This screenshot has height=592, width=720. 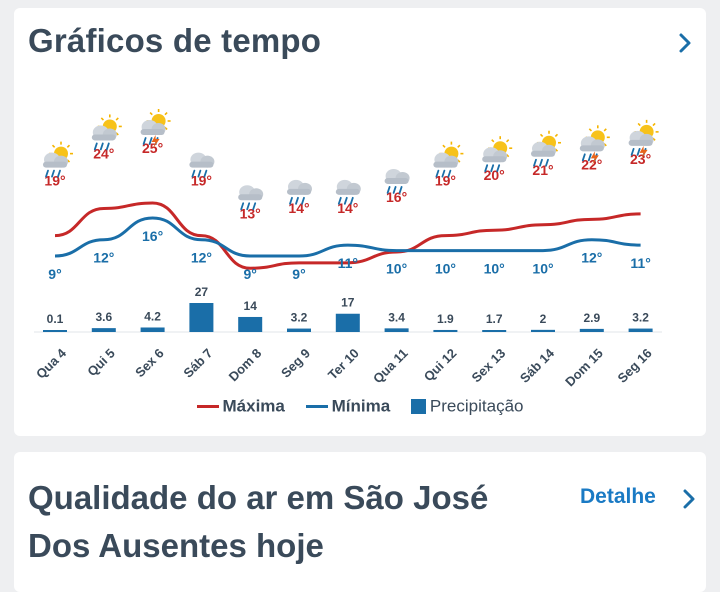 What do you see at coordinates (440, 365) in the screenshot?
I see `x-axis-label: Qui 12` at bounding box center [440, 365].